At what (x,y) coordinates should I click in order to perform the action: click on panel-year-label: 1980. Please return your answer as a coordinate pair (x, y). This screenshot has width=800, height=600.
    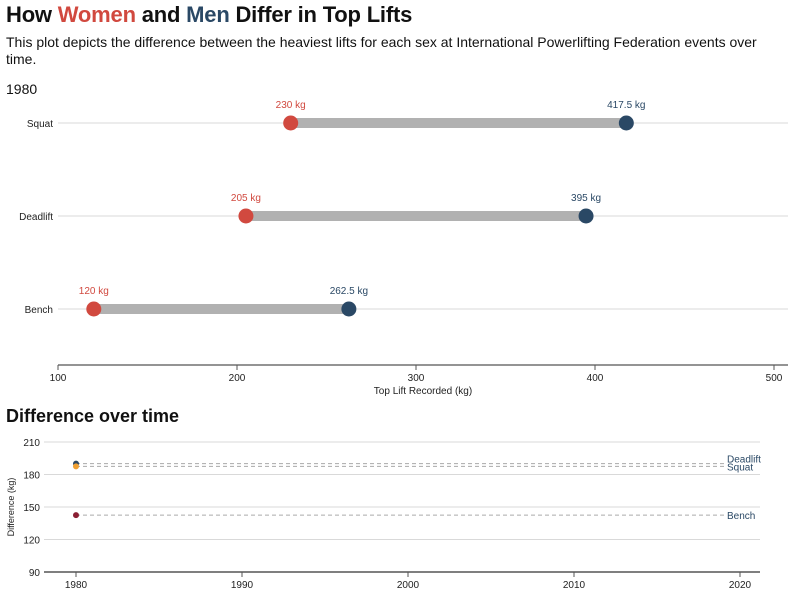
    Looking at the image, I should click on (22, 89).